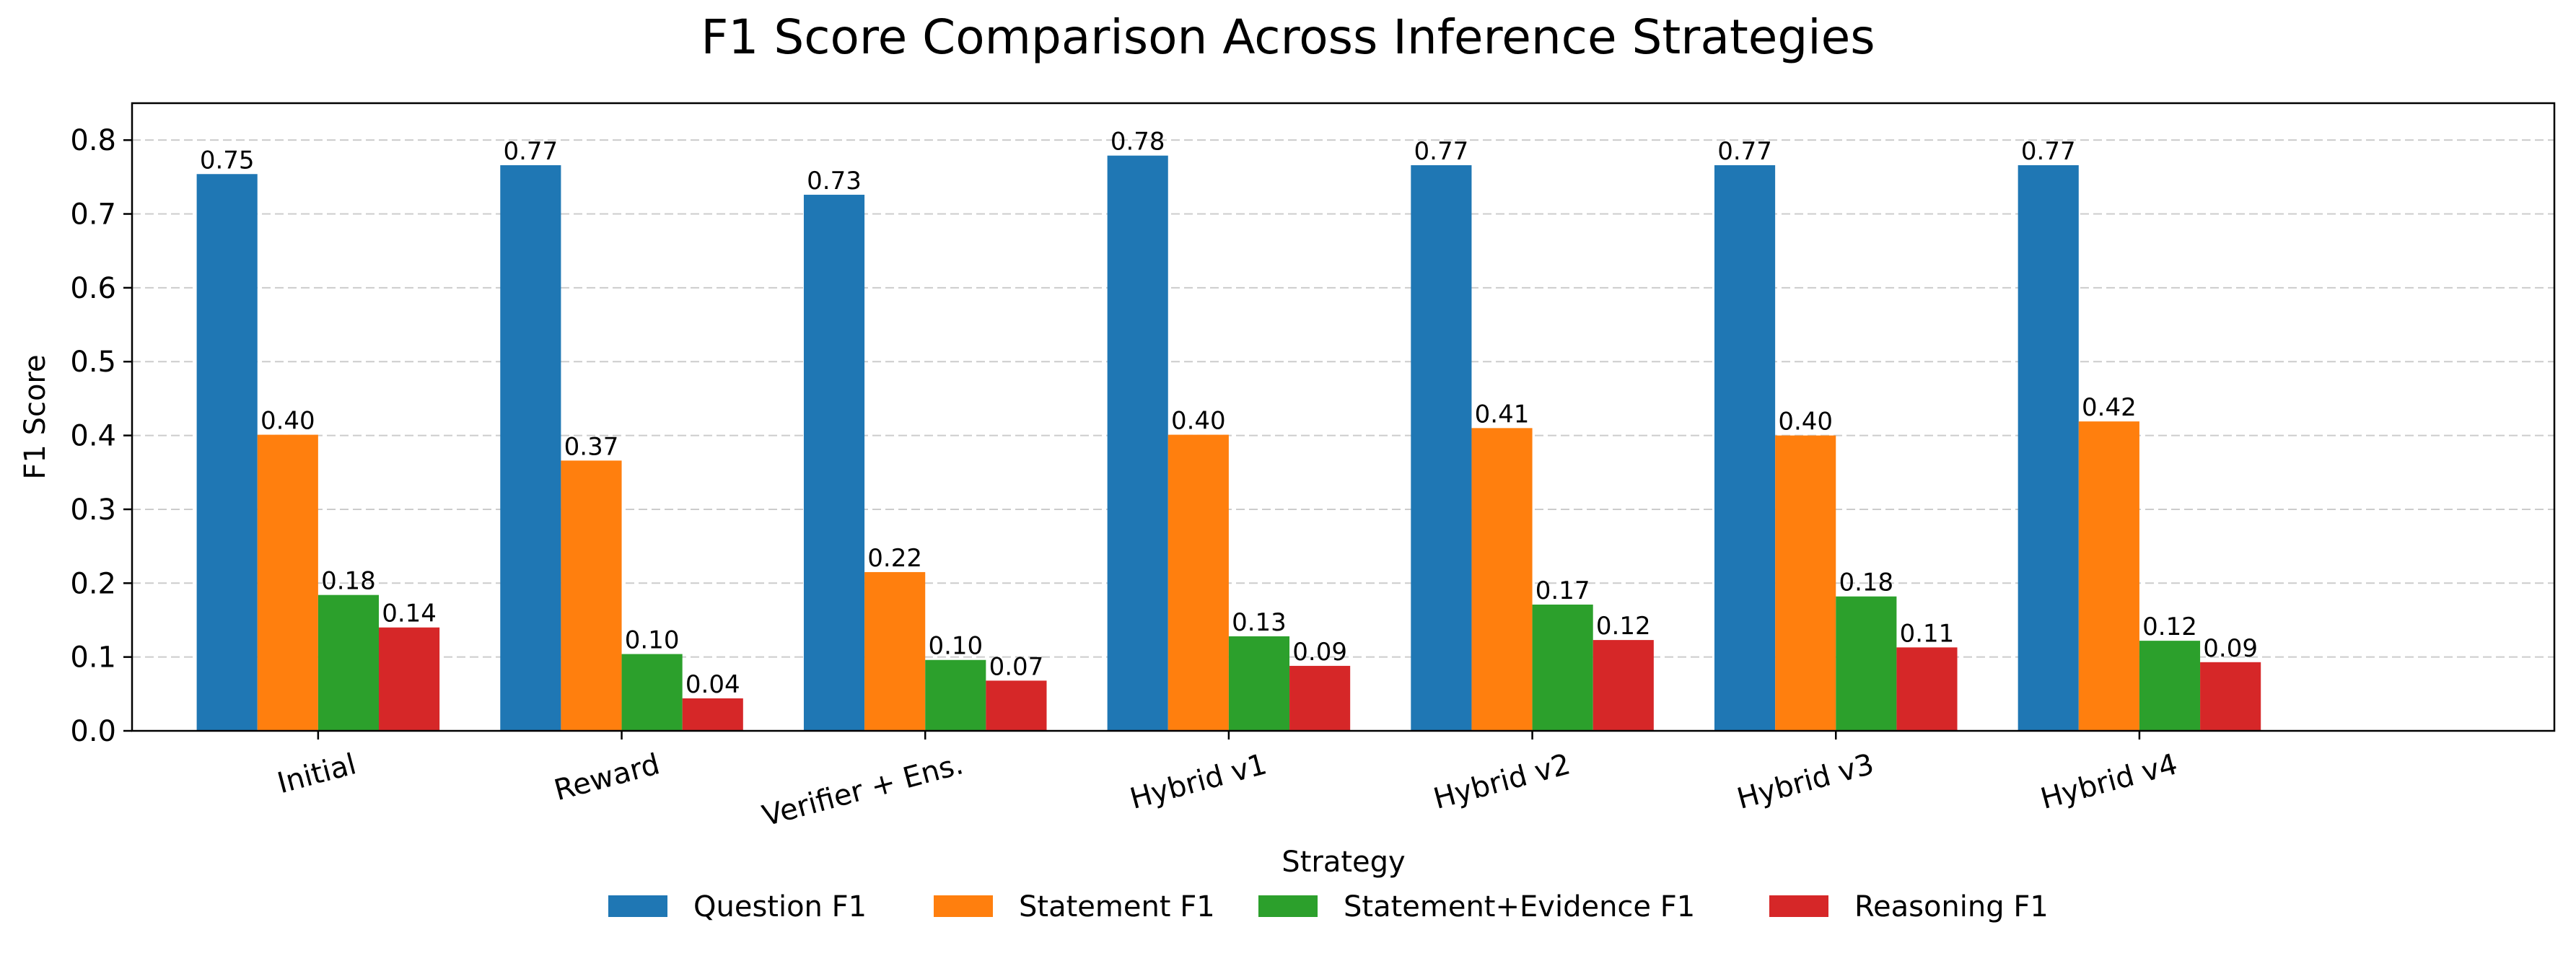 This screenshot has width=2576, height=961. I want to click on y-tick-label: 0.8, so click(93, 140).